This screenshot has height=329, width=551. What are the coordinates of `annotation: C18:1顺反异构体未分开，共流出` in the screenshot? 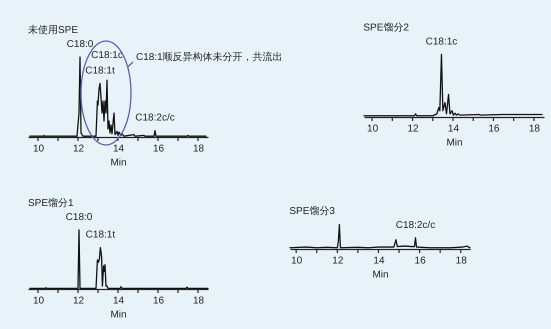 It's located at (209, 57).